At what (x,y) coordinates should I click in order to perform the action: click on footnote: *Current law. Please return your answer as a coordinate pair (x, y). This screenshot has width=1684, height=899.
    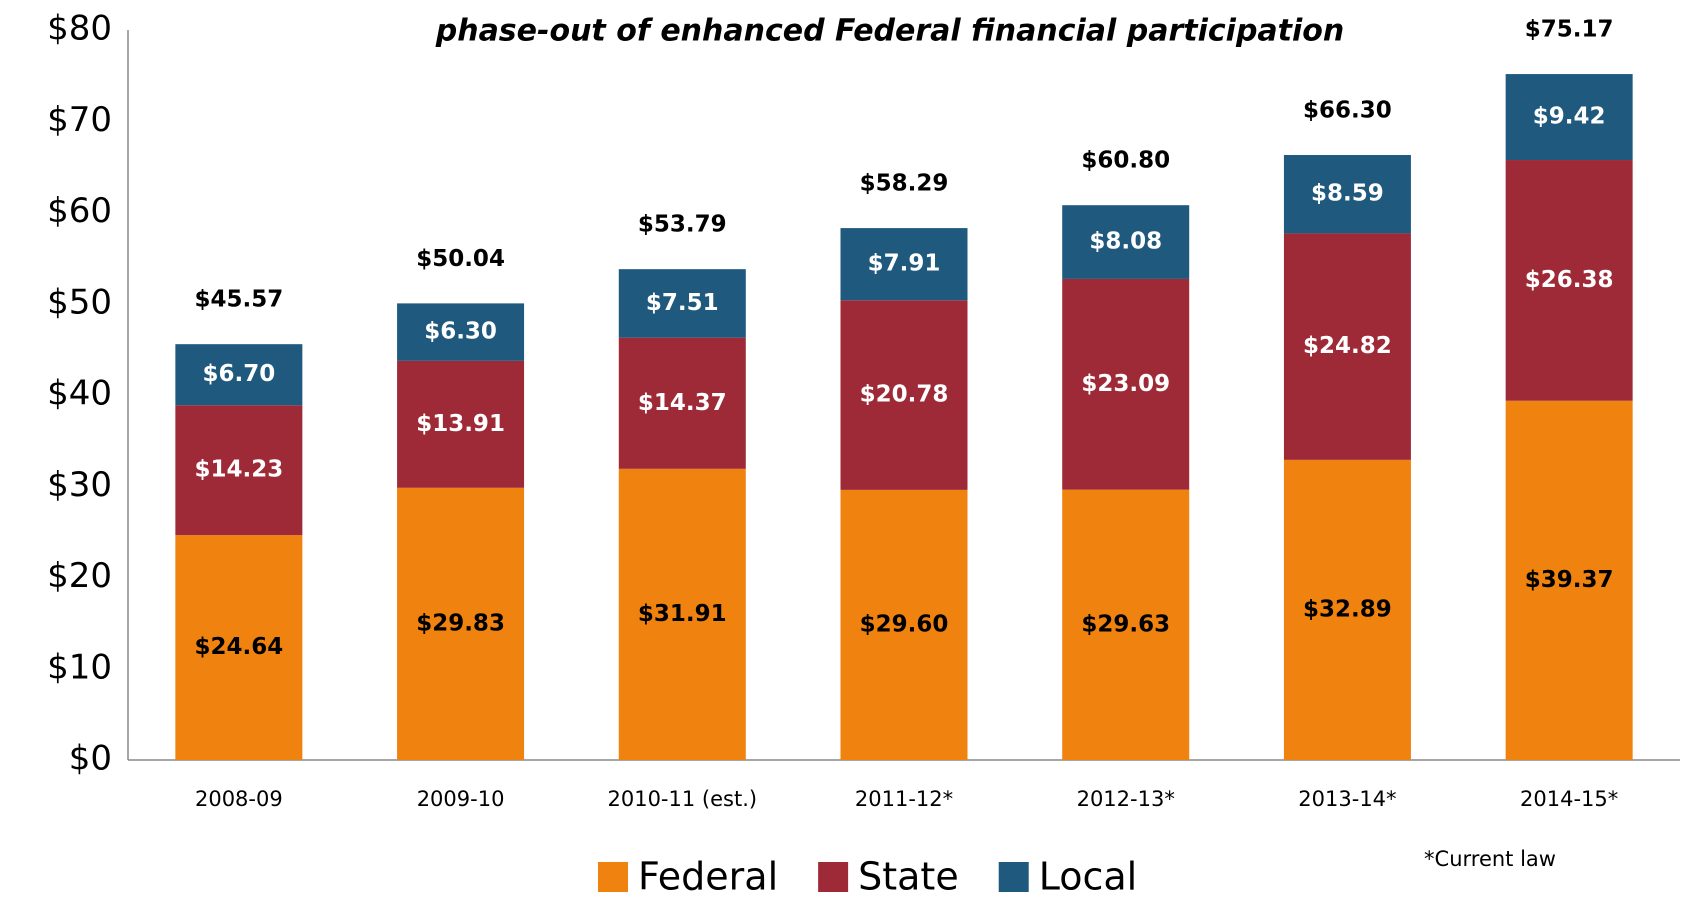
    Looking at the image, I should click on (1490, 859).